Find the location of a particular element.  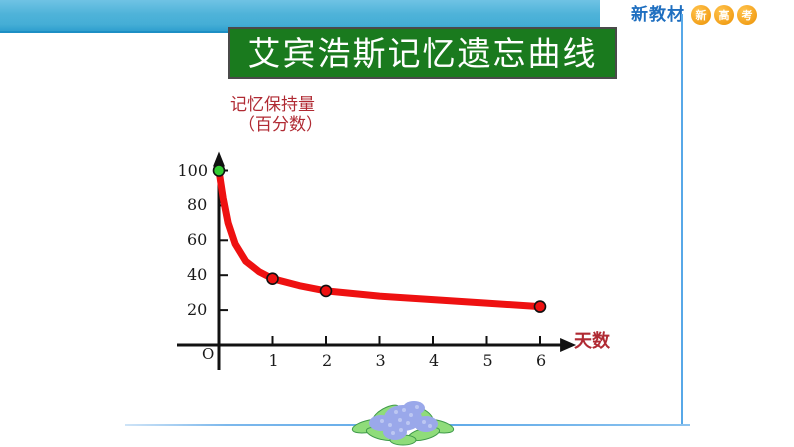

y-tick-label-40: 40 is located at coordinates (197, 275).